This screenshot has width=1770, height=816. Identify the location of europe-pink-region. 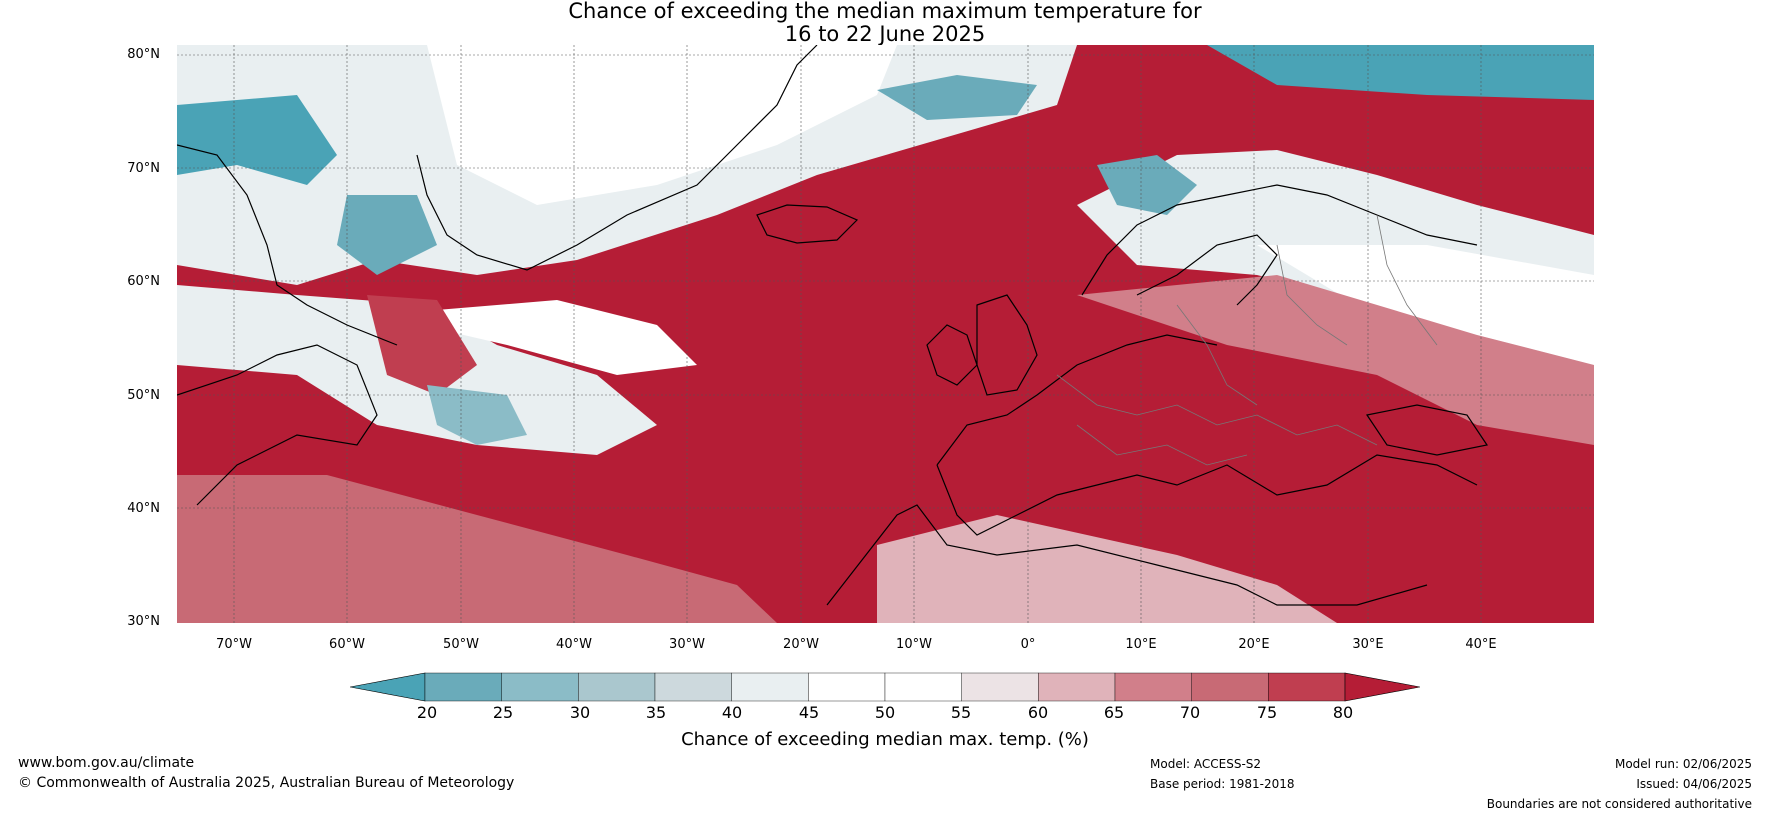
(1335, 360).